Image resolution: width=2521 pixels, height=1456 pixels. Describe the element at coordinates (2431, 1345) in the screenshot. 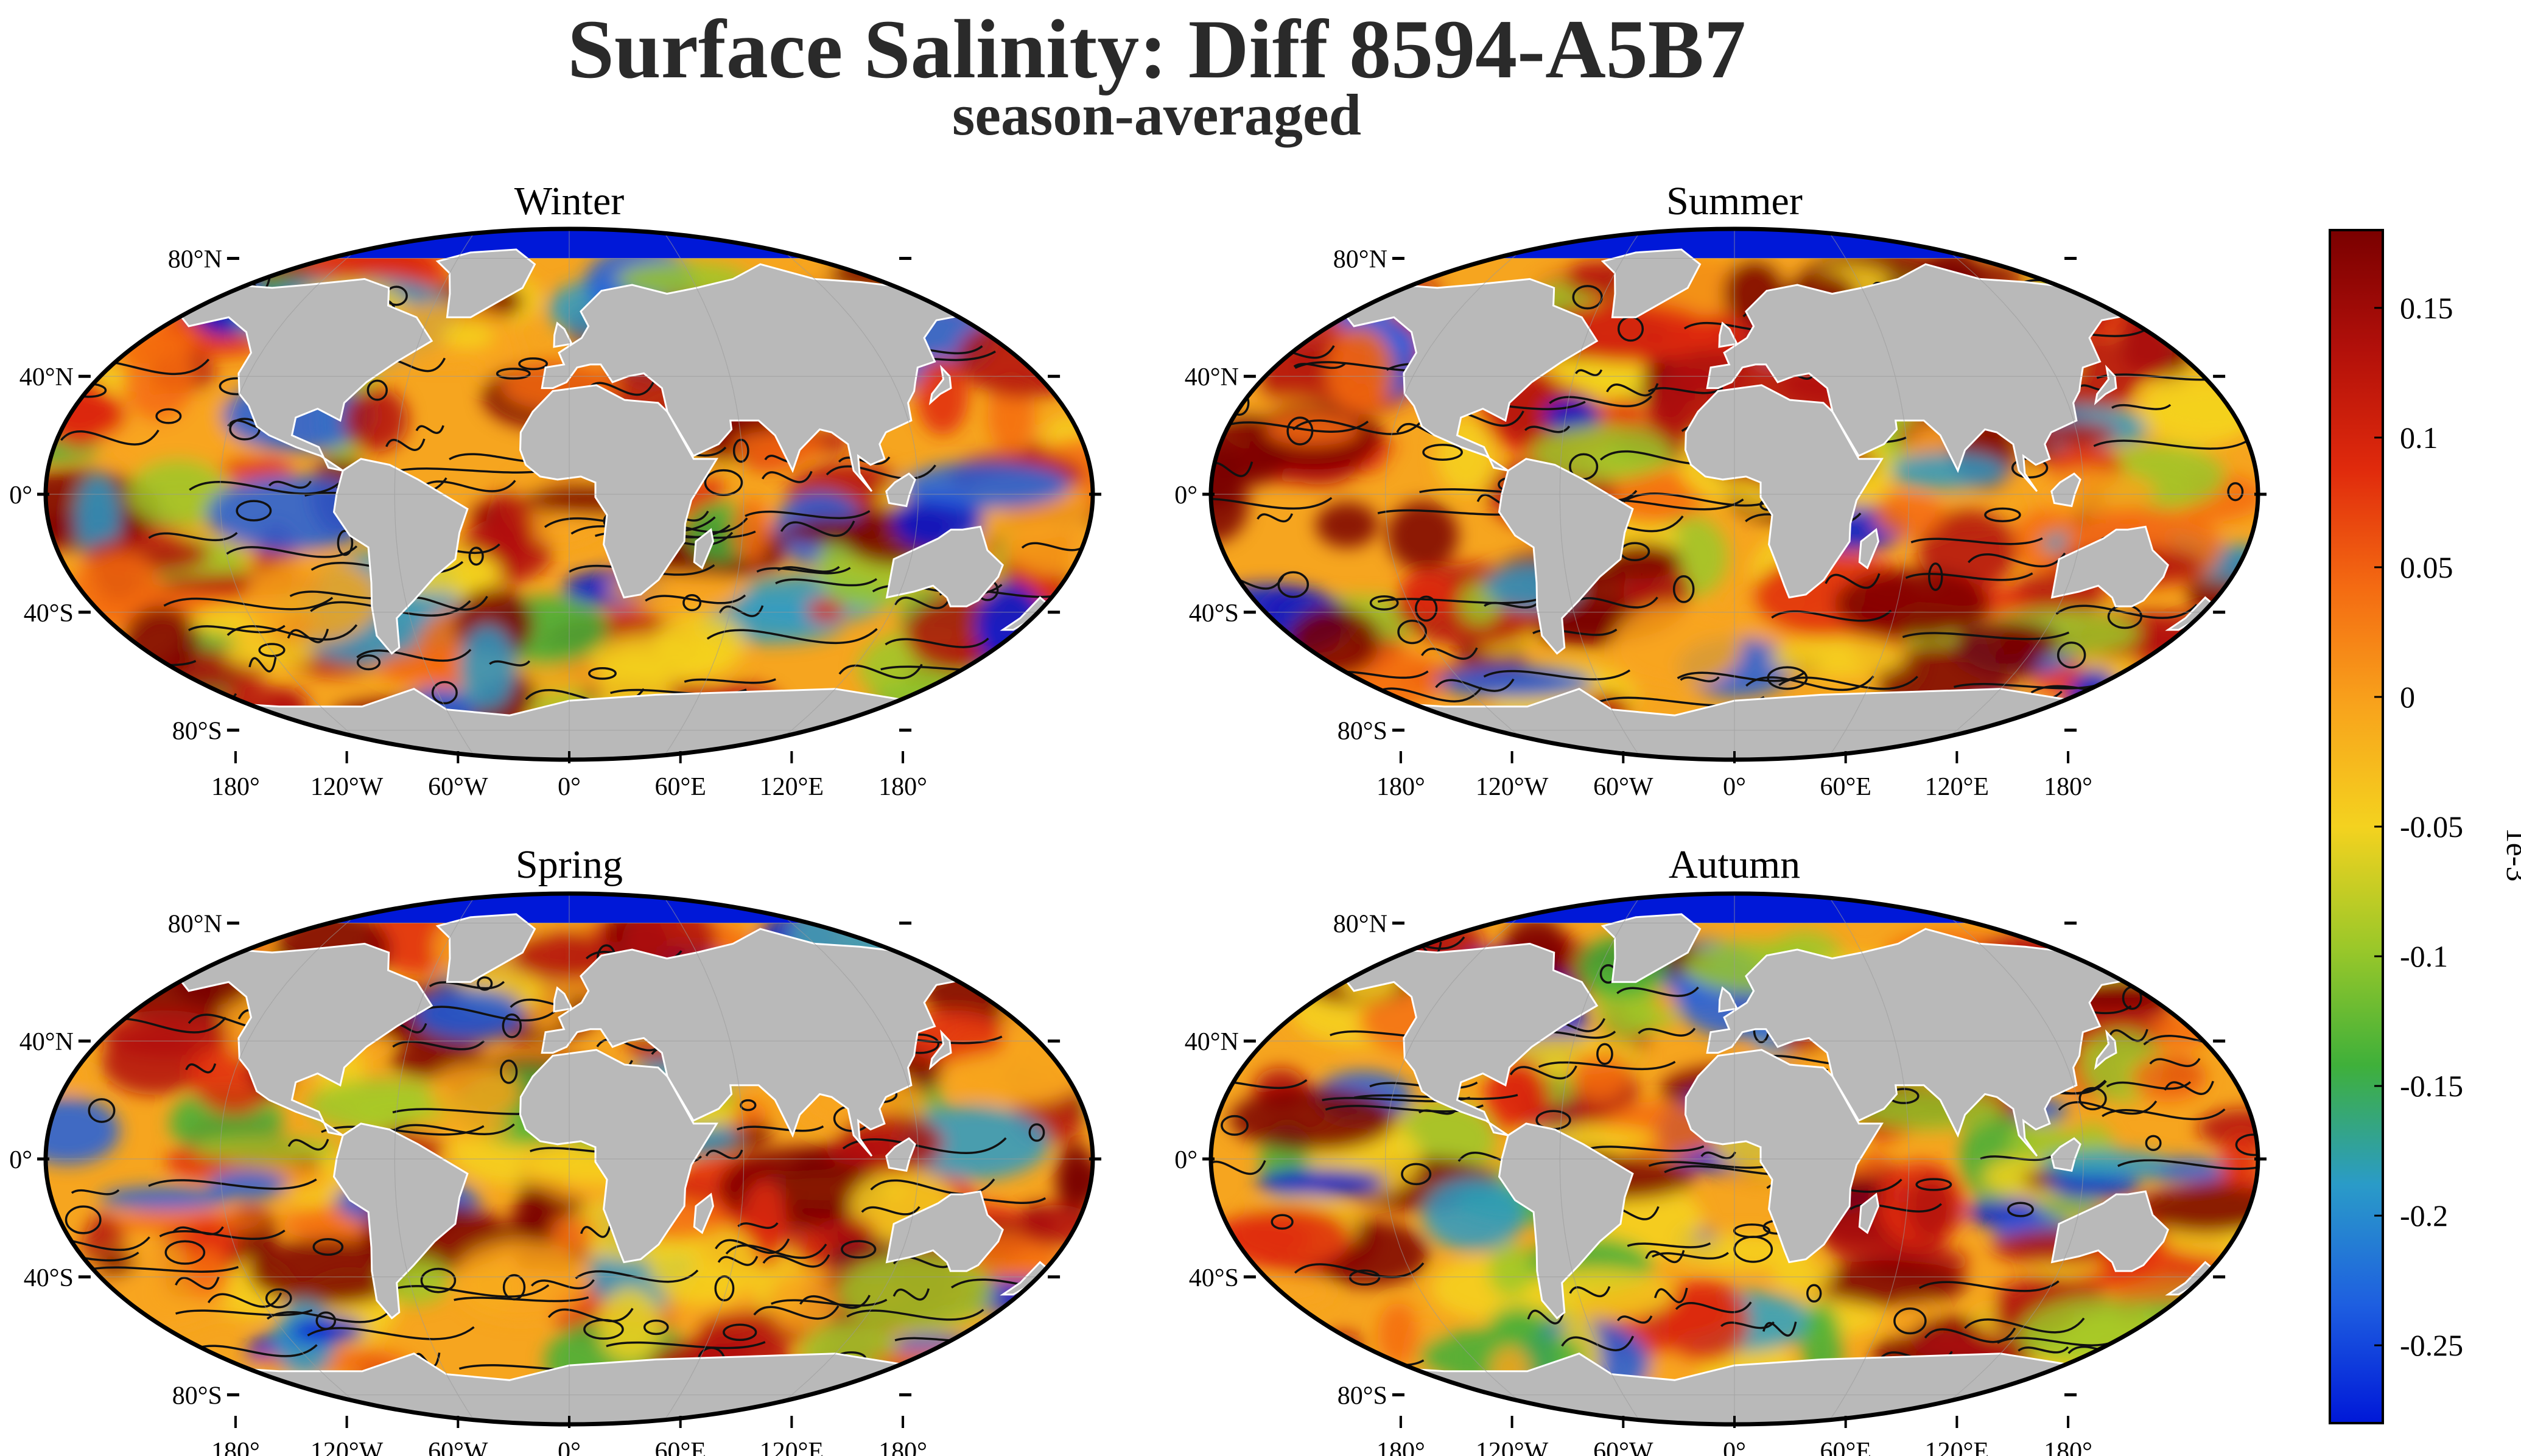

I see `colorbar-tick-label: -0.25` at that location.